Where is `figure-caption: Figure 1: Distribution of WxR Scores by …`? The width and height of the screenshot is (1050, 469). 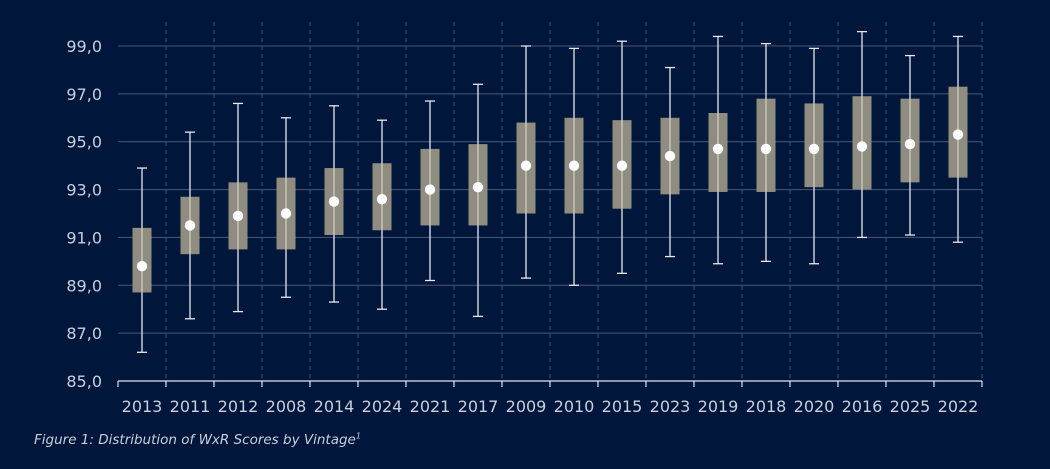 figure-caption: Figure 1: Distribution of WxR Scores by … is located at coordinates (197, 440).